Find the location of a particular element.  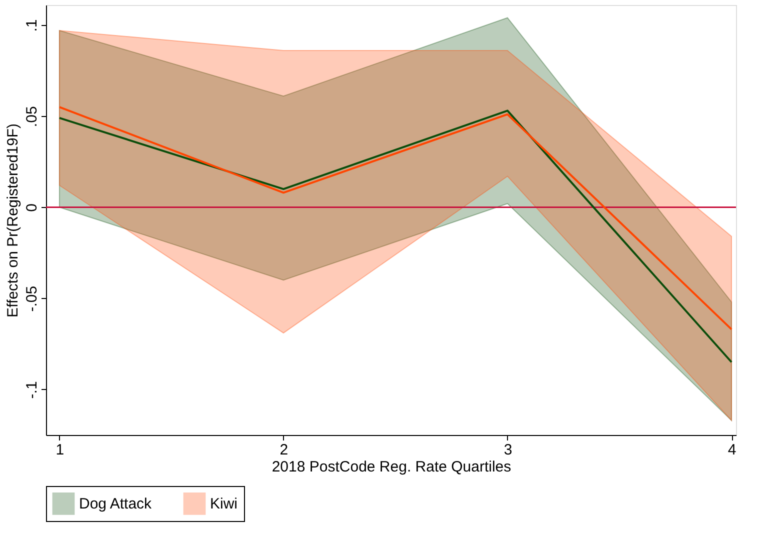

x-tick-label: 3 is located at coordinates (508, 450).